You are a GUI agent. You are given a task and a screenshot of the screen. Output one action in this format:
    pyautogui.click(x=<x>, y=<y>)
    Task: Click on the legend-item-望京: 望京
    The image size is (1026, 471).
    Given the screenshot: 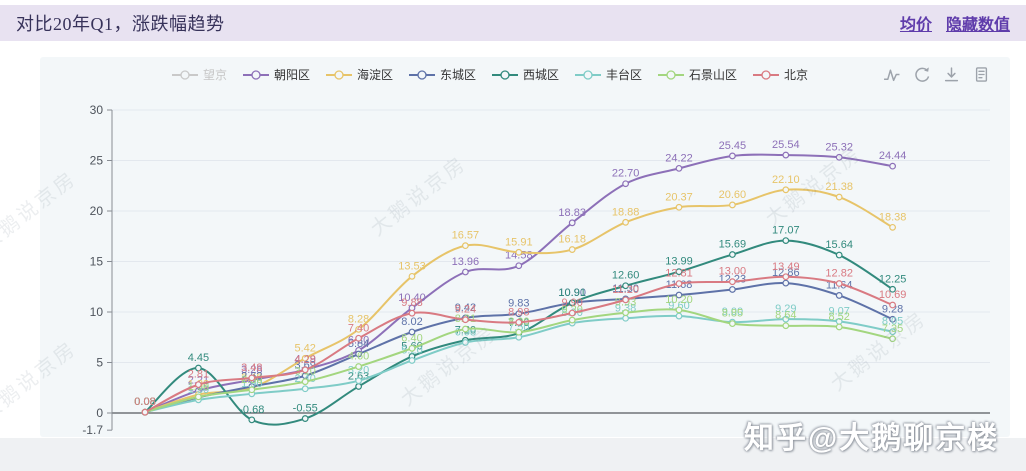 What is the action you would take?
    pyautogui.click(x=199, y=74)
    